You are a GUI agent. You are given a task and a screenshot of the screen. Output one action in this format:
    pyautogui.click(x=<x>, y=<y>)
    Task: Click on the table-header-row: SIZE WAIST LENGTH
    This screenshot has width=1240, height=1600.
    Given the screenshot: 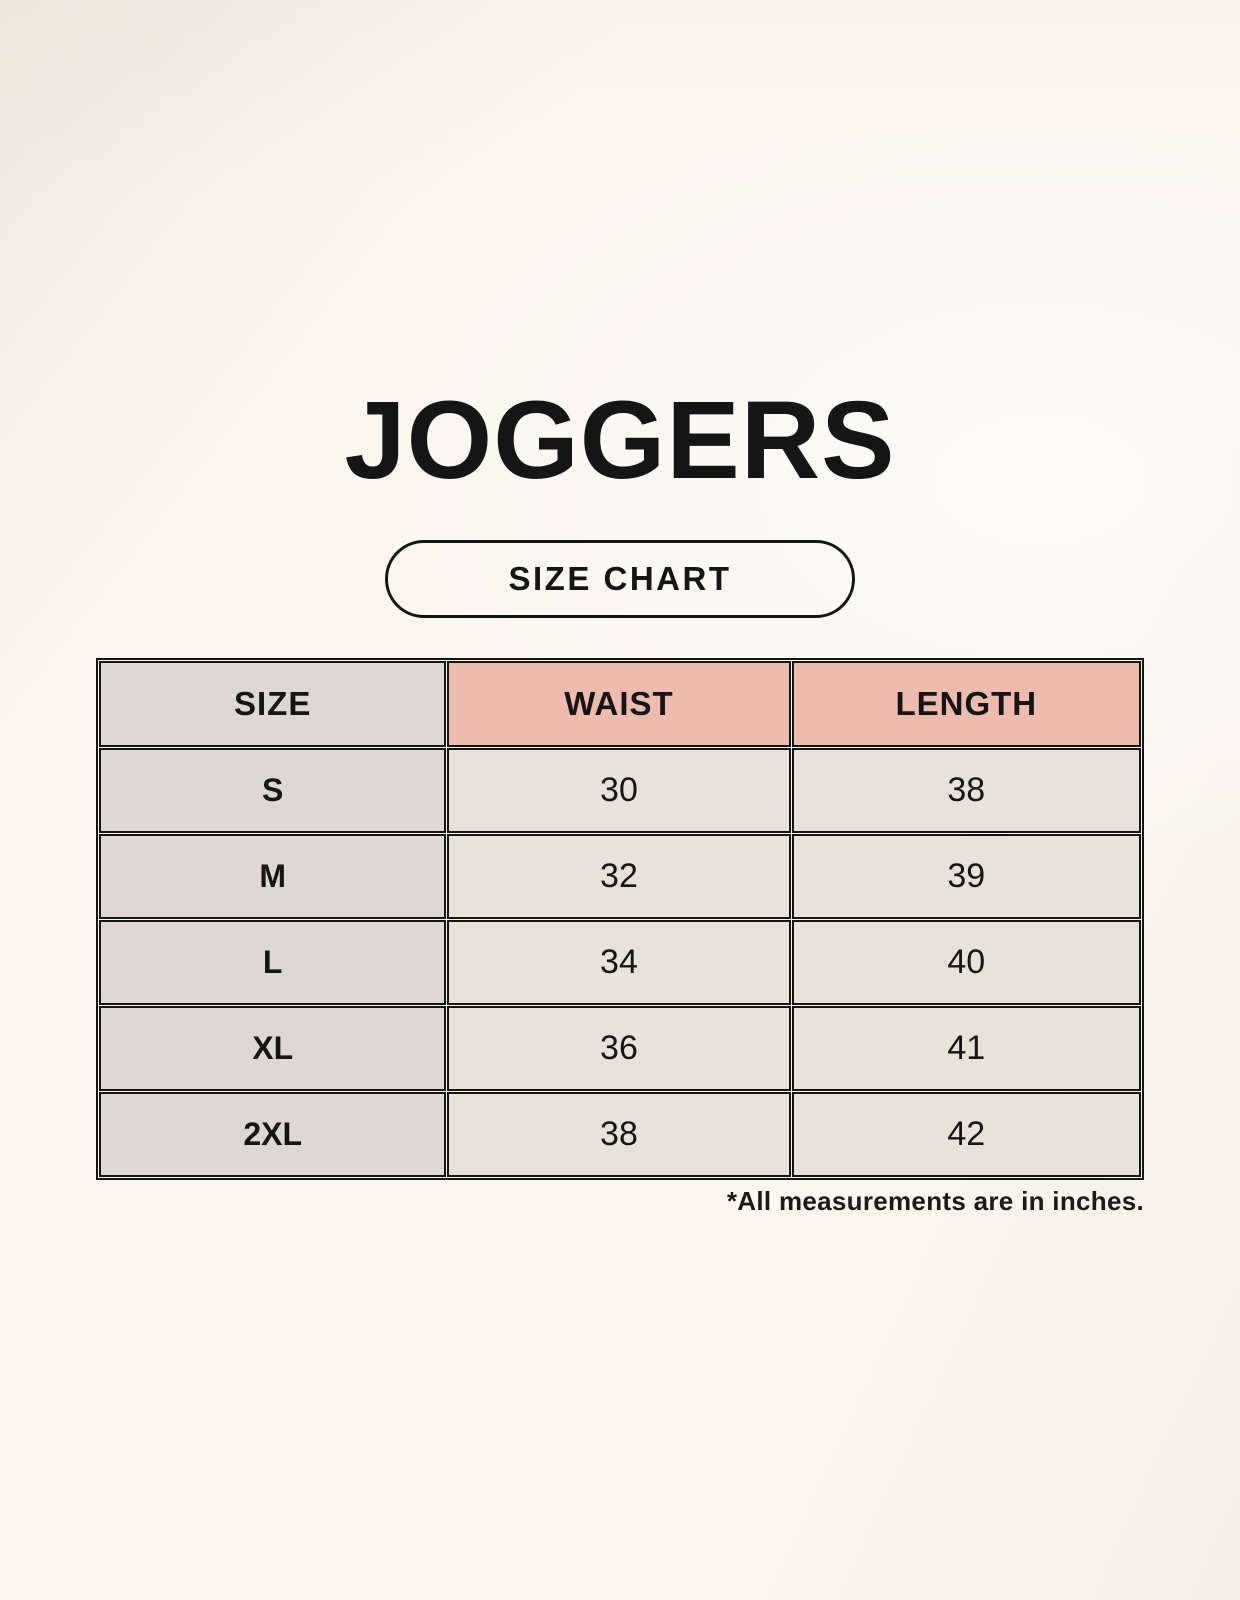 What is the action you would take?
    pyautogui.click(x=620, y=704)
    